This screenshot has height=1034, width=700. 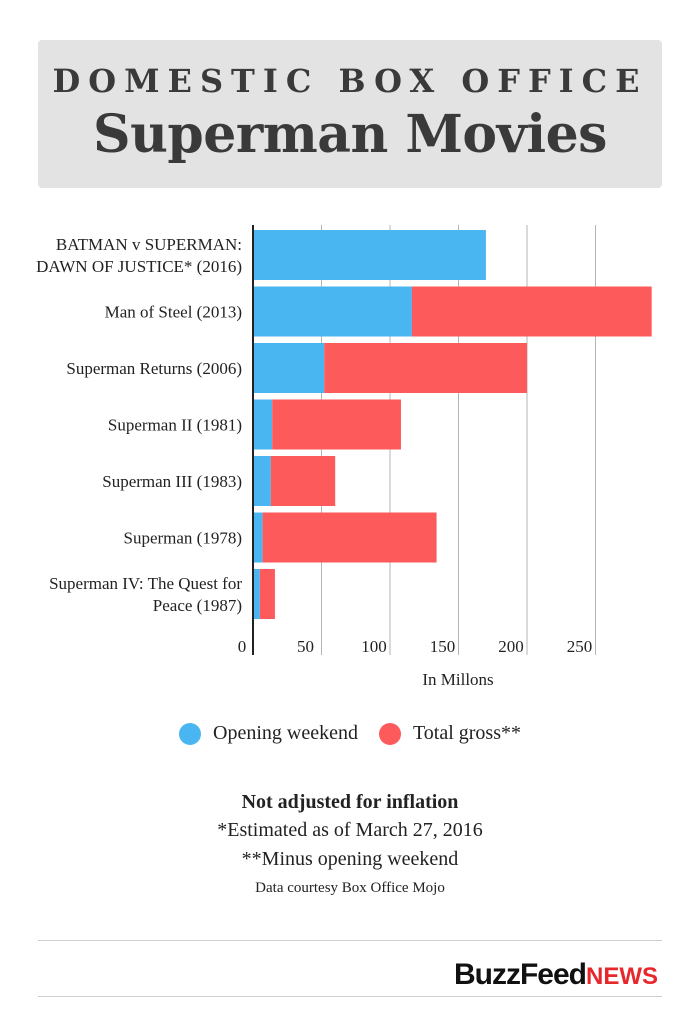 What do you see at coordinates (511, 646) in the screenshot?
I see `x-tick-label-200: 200` at bounding box center [511, 646].